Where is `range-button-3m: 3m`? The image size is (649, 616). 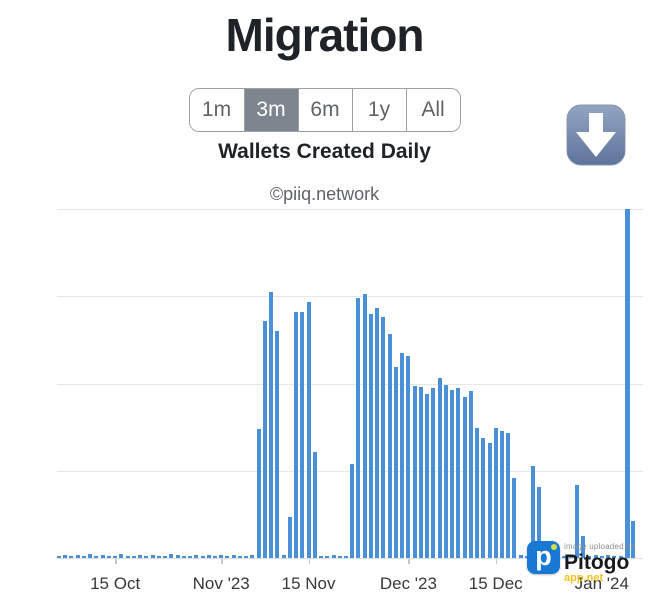
range-button-3m: 3m is located at coordinates (270, 110).